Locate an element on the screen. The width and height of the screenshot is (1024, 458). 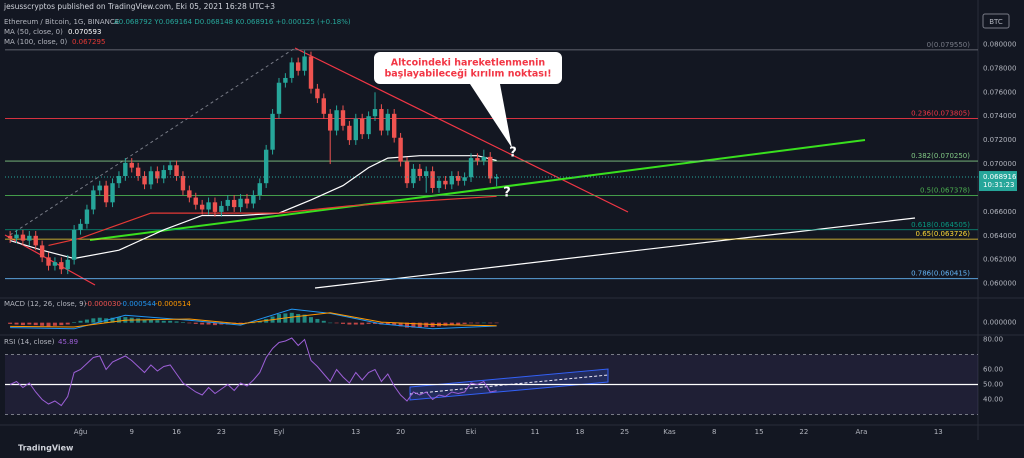
fib-label: 0.236(0.073805) is located at coordinates (940, 114).